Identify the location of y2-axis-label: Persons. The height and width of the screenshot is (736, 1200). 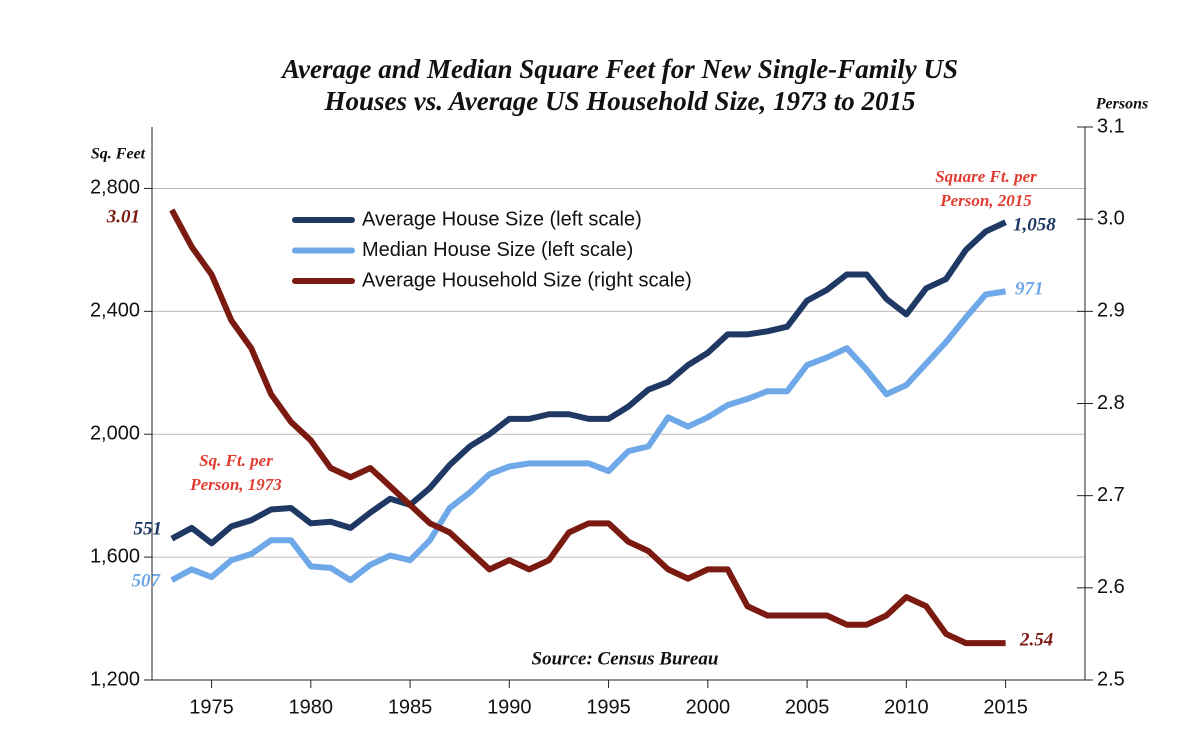
(1121, 104).